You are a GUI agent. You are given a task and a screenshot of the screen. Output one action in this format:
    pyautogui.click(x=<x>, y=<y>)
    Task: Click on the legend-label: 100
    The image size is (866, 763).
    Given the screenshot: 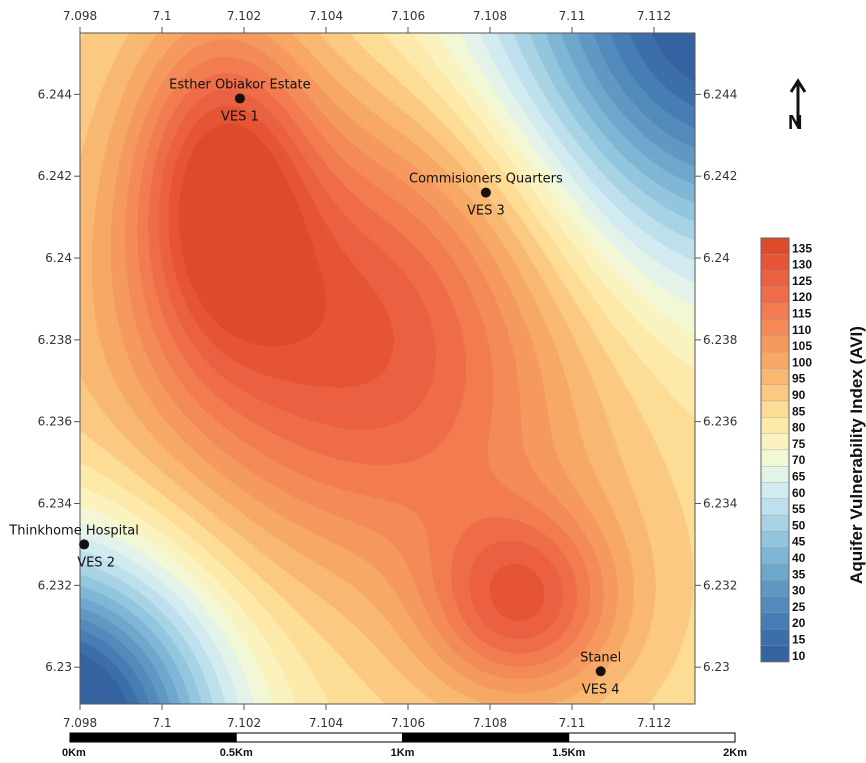 What is the action you would take?
    pyautogui.click(x=802, y=362)
    